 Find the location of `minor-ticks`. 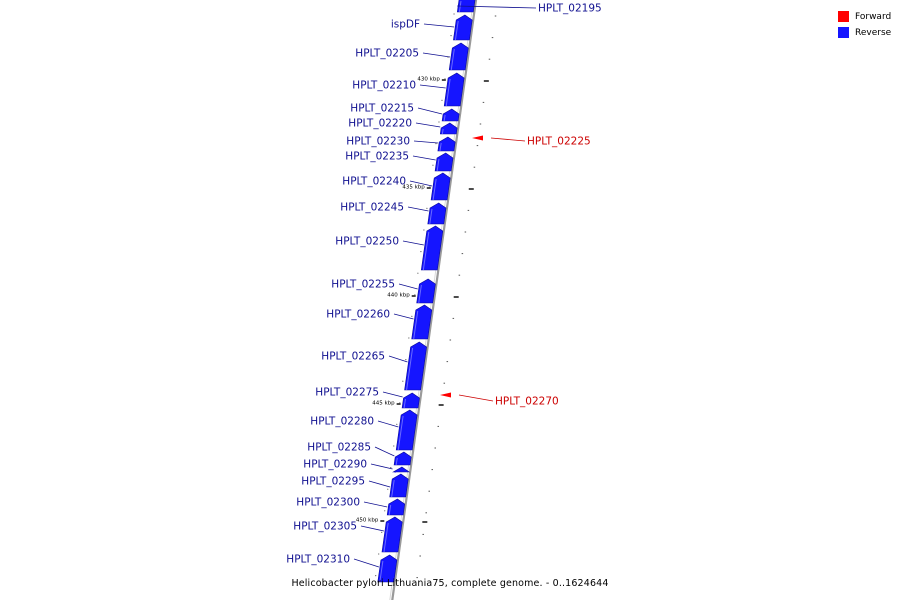

minor-ticks is located at coordinates (436, 296).